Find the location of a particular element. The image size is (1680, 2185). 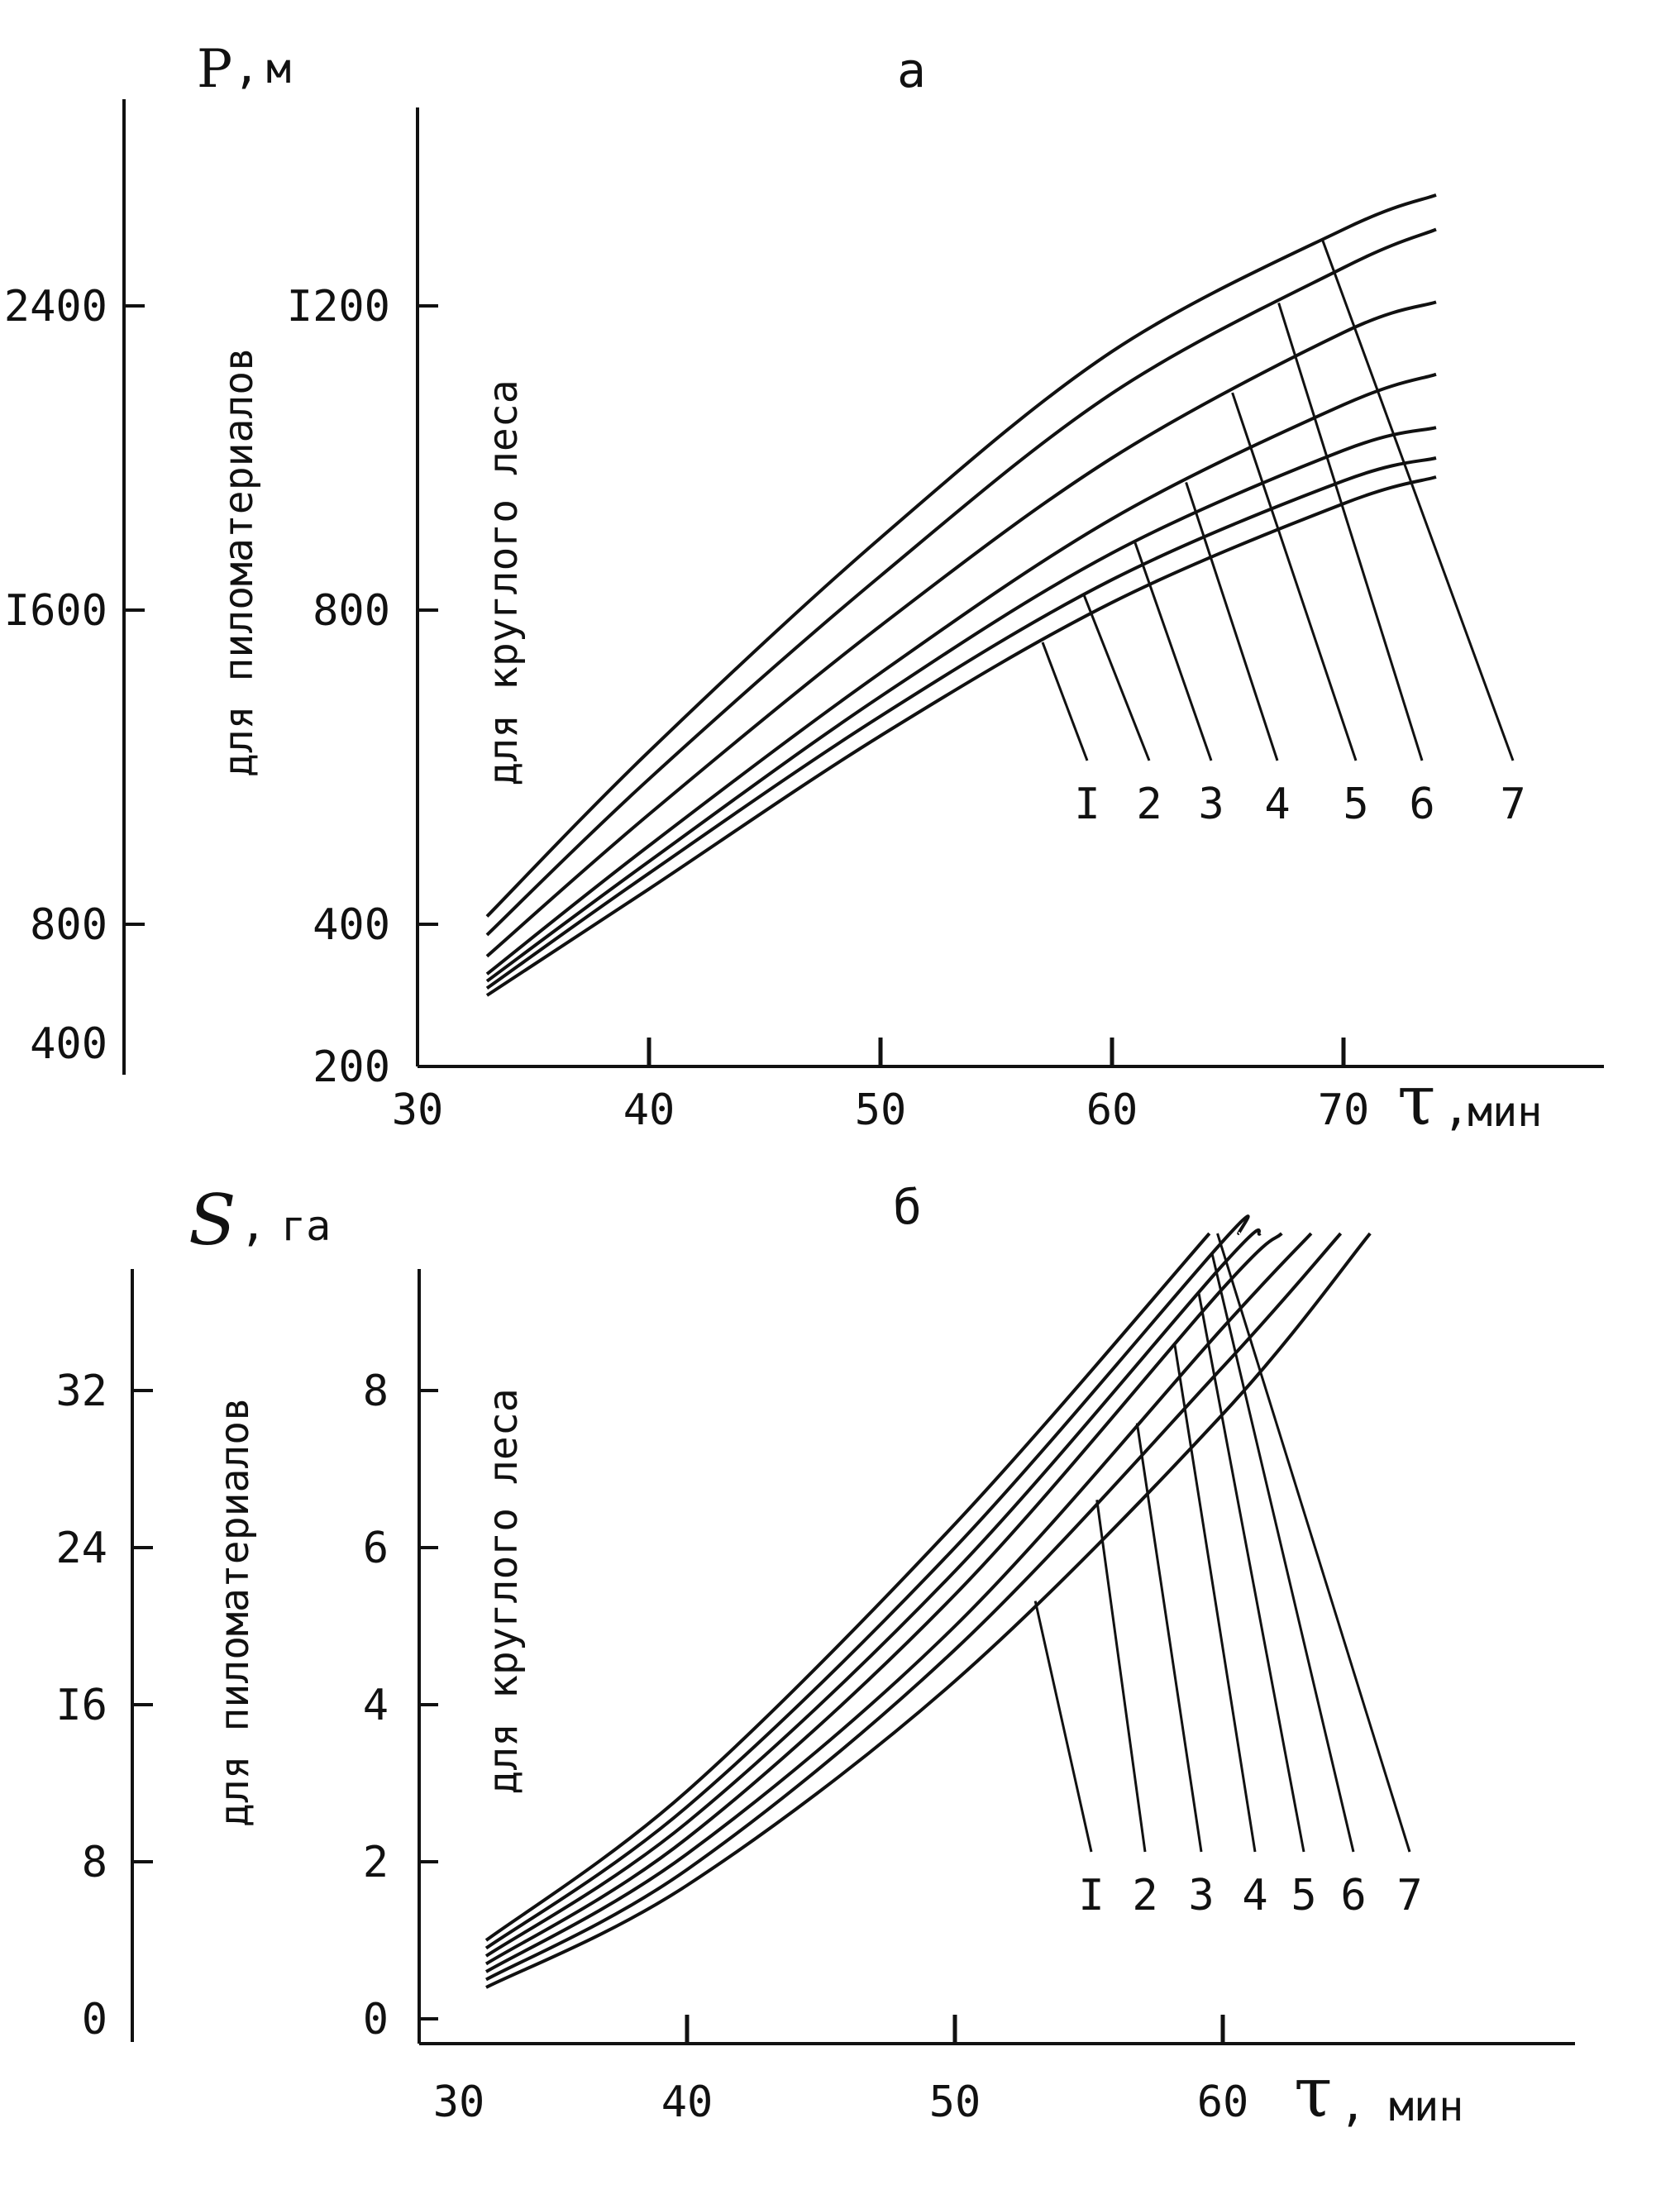

secondary-y-tick-label: 800 is located at coordinates (68, 925).